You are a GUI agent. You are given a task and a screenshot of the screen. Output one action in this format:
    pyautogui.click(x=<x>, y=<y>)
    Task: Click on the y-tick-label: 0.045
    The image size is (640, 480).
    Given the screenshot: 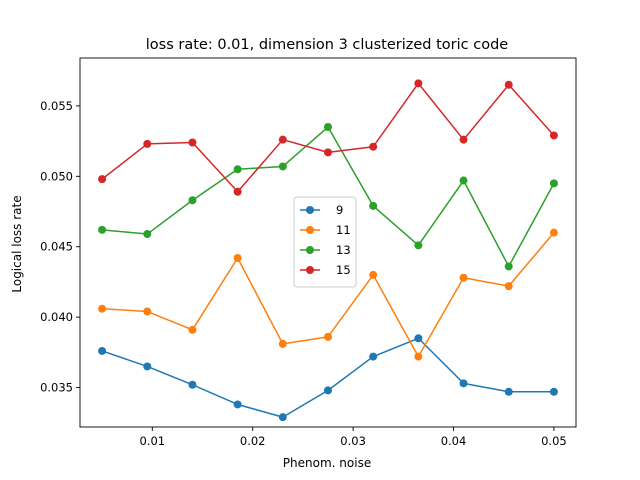 What is the action you would take?
    pyautogui.click(x=56, y=247)
    